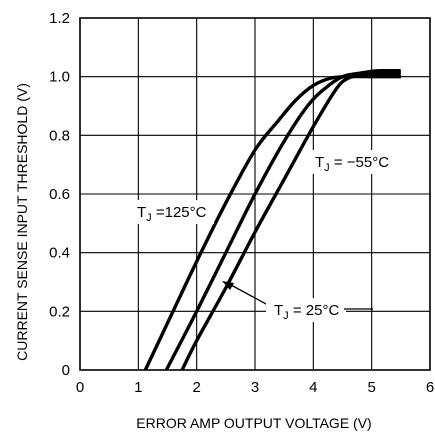 The width and height of the screenshot is (435, 436). I want to click on annotation-leader-25c, so click(249, 295).